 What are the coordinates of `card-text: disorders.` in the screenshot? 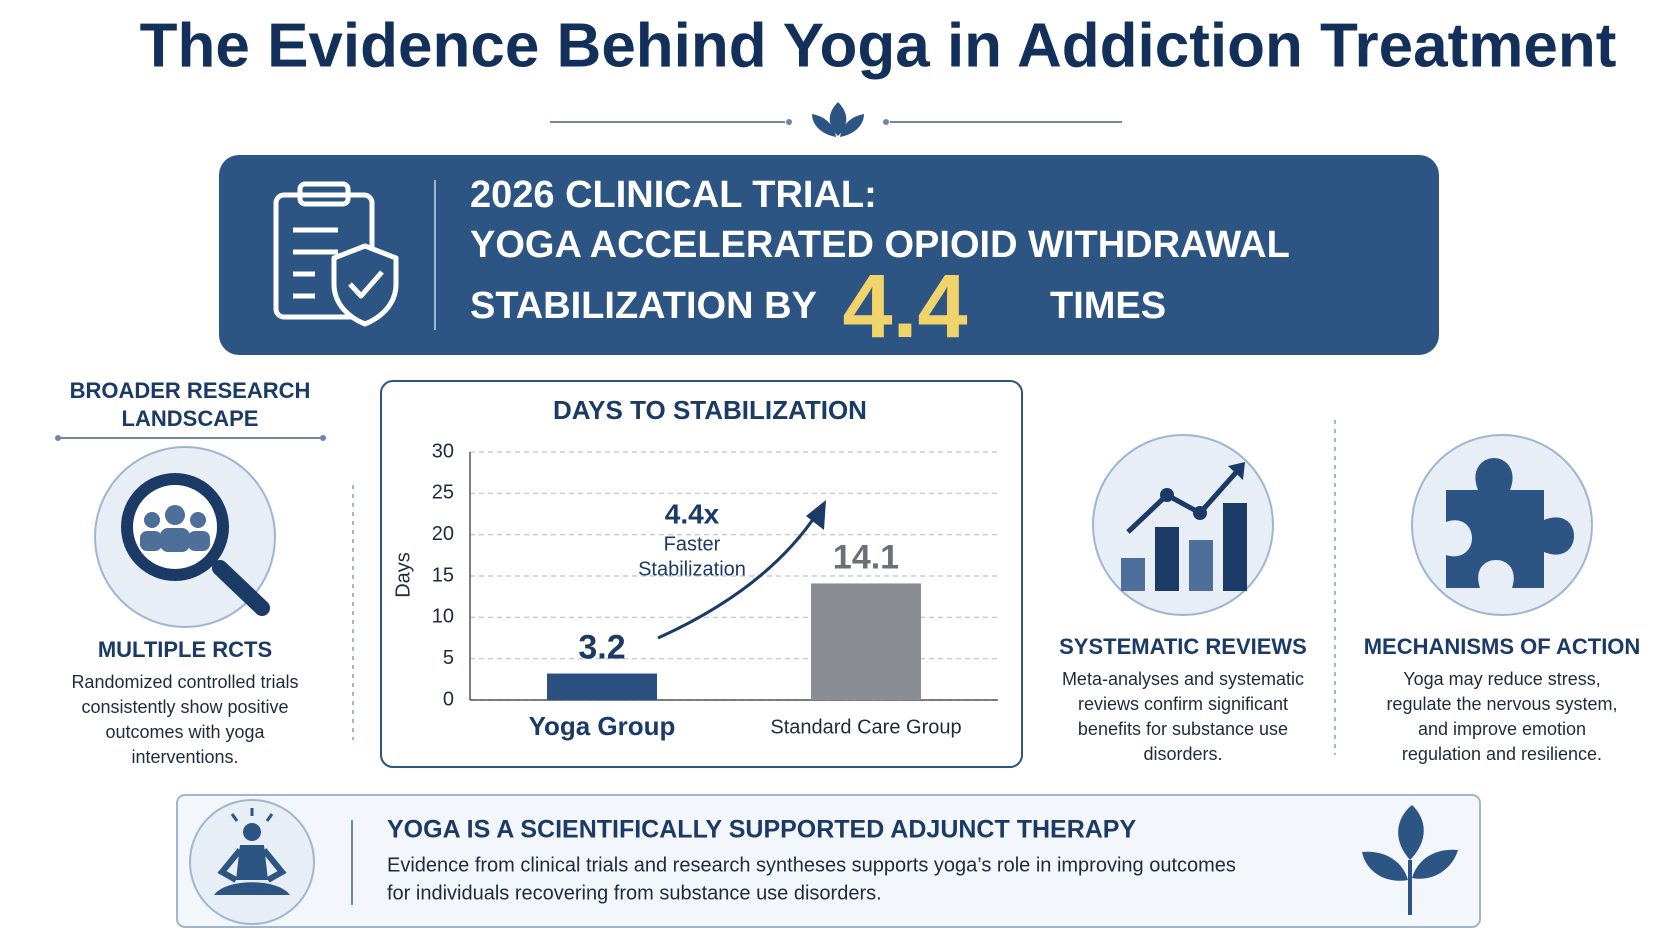 It's located at (1182, 754).